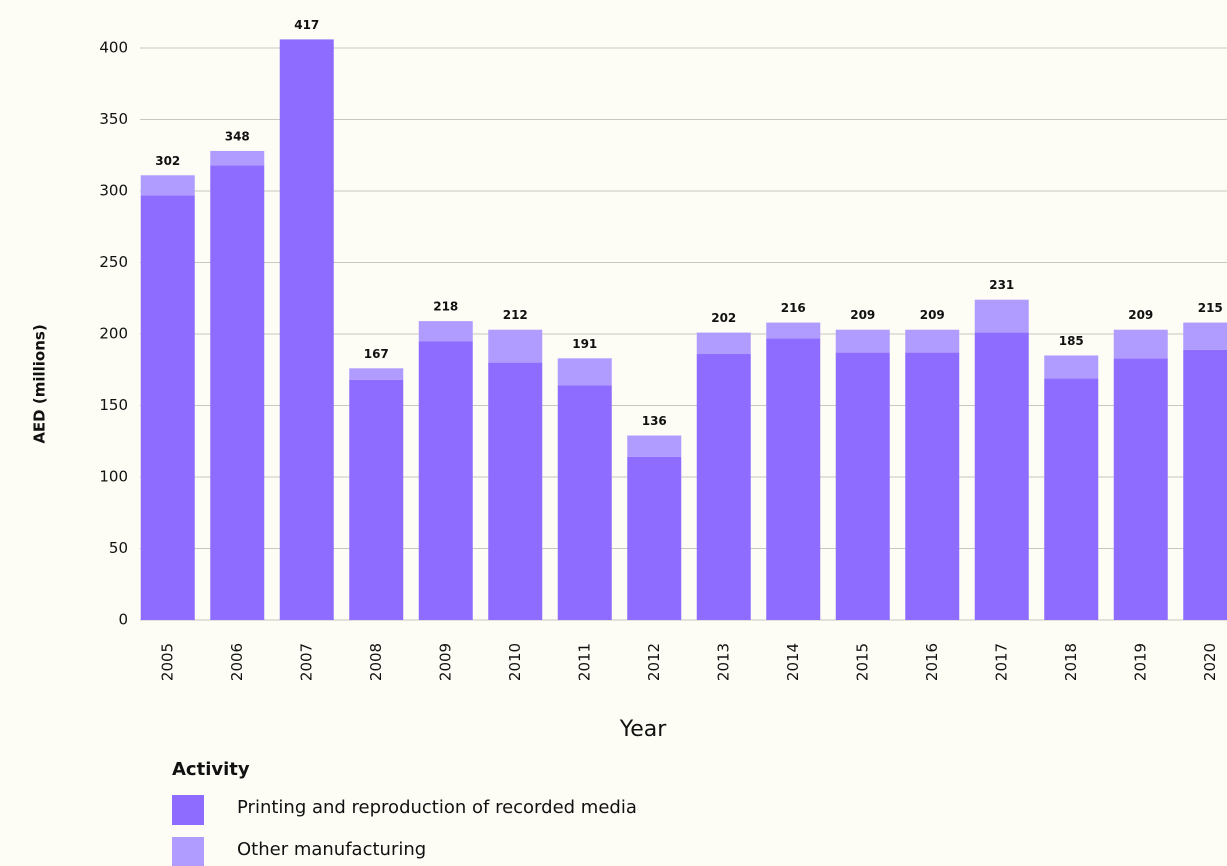  I want to click on x-tick-label: 2010, so click(515, 662).